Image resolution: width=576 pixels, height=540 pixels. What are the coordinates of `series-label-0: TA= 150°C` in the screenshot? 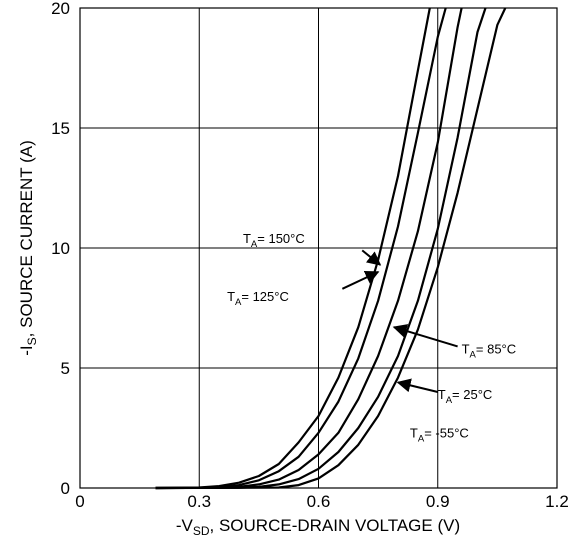 It's located at (274, 240).